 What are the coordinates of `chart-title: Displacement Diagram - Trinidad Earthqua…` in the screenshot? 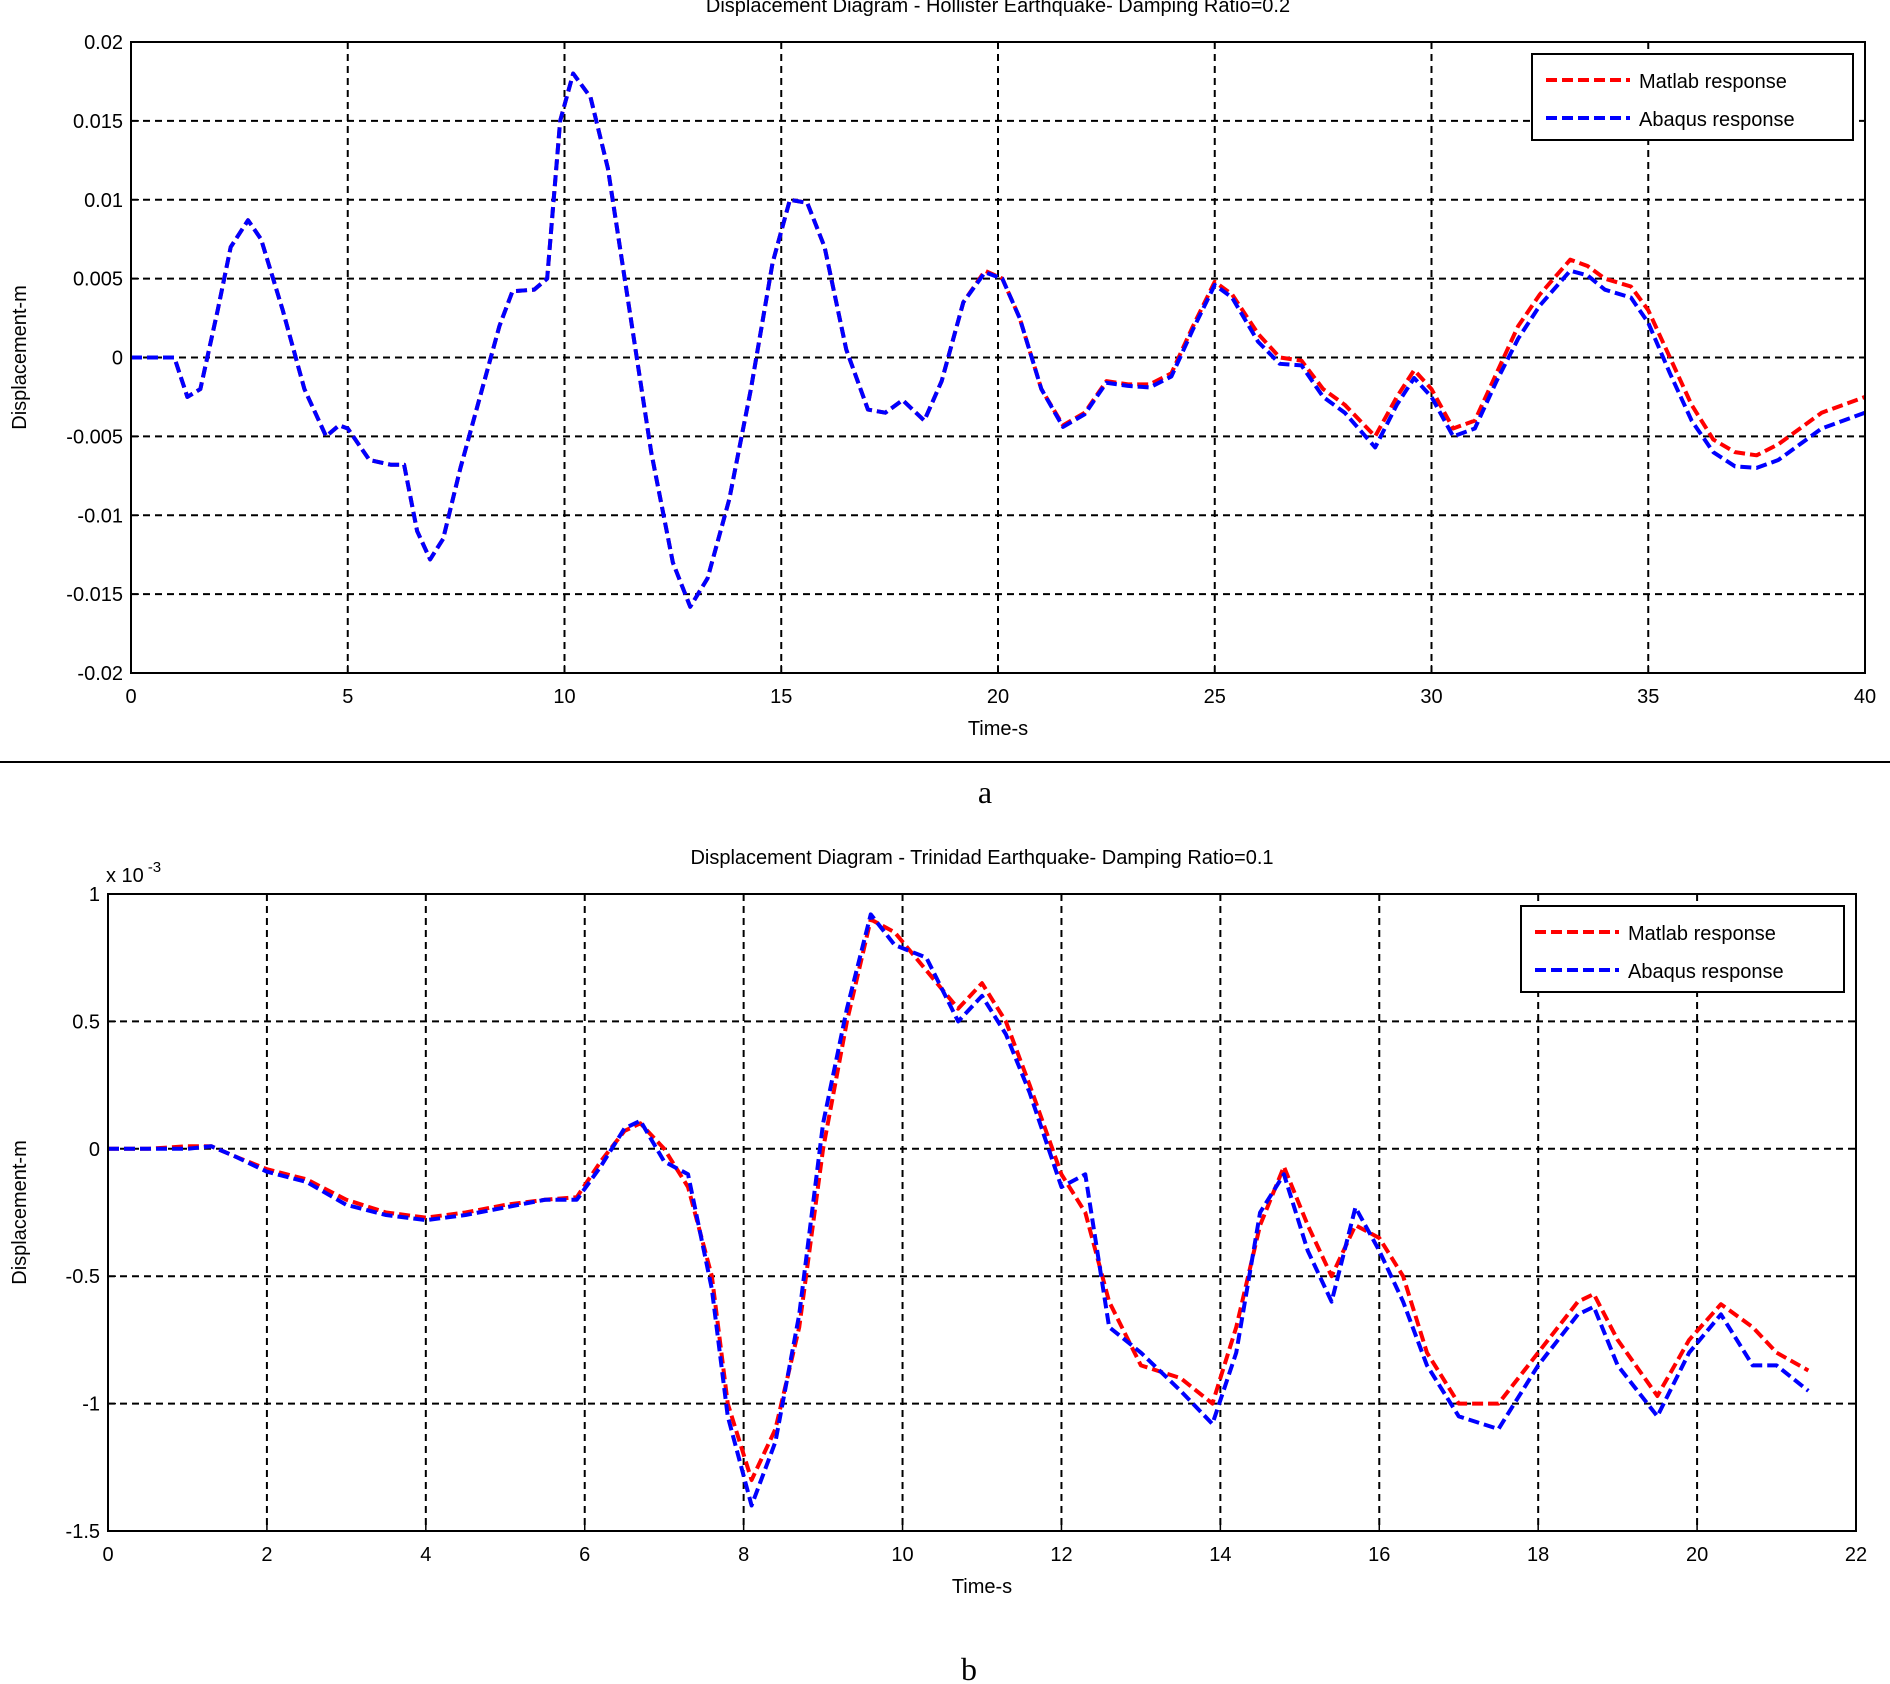 It's located at (981, 858).